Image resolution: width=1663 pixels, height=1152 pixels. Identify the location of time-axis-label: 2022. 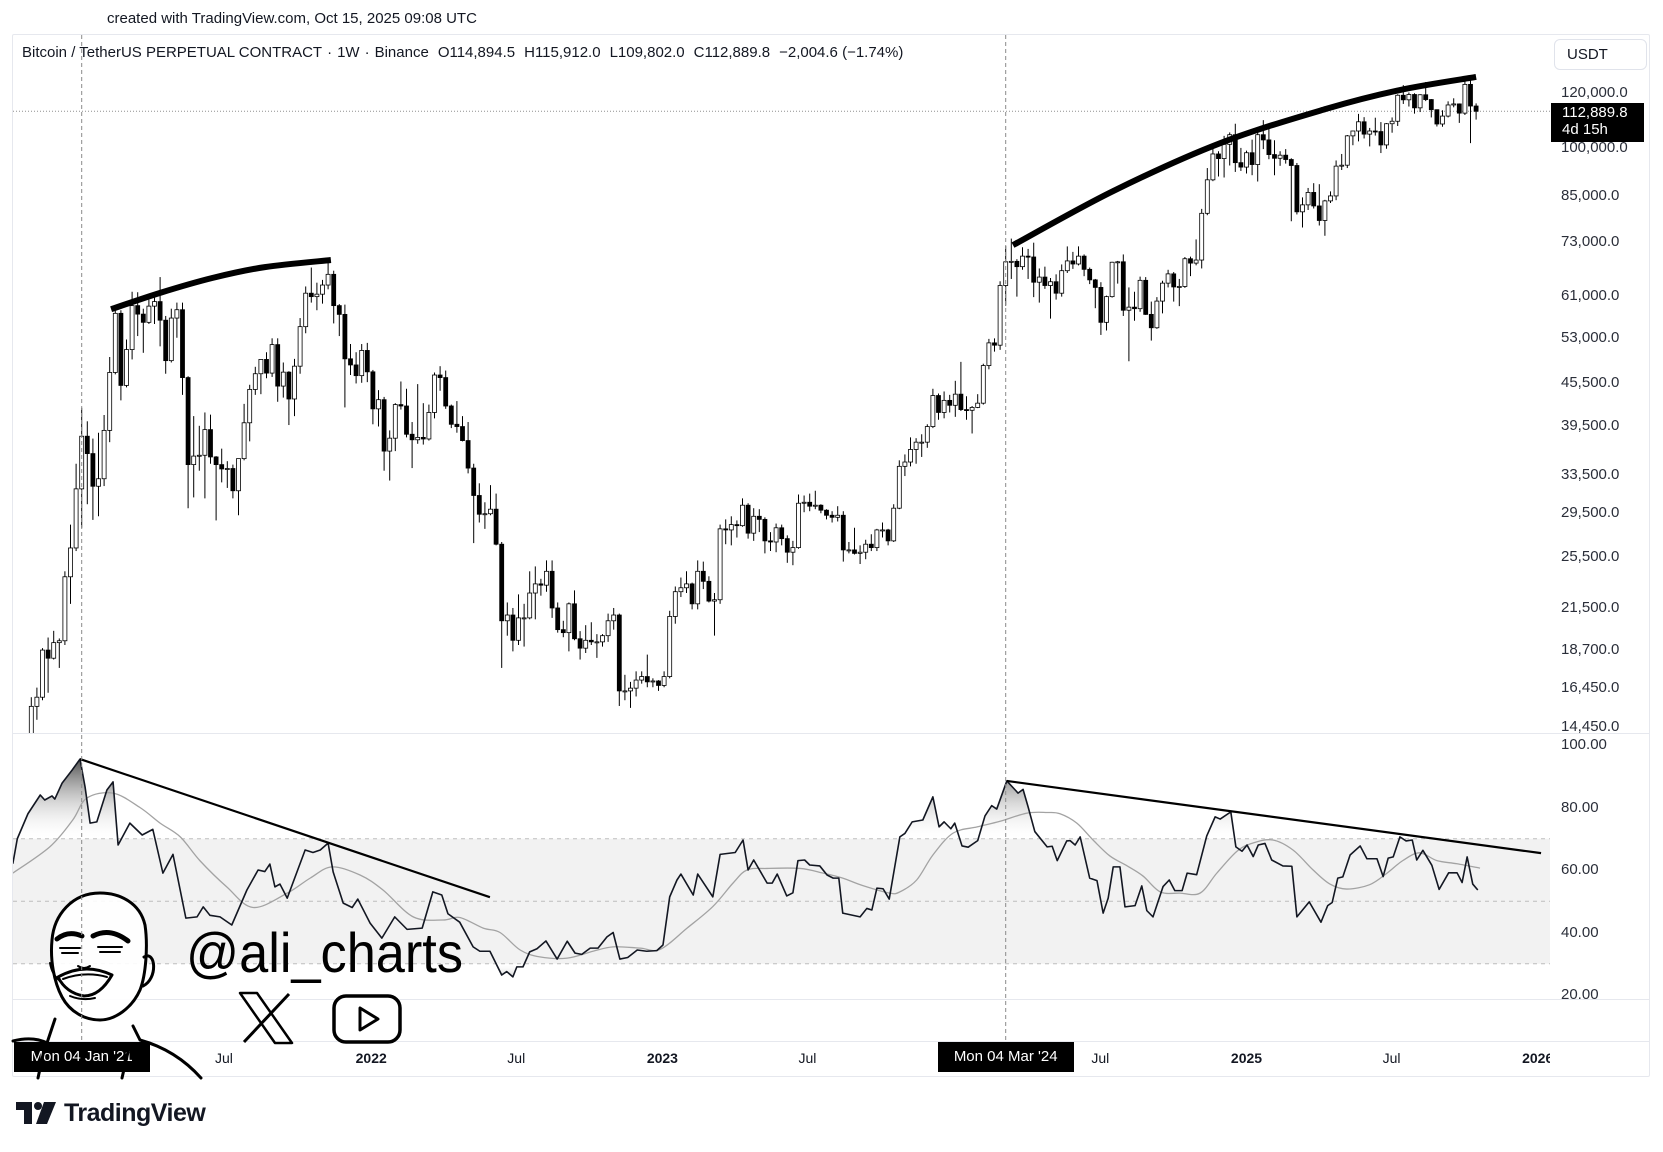
(371, 1058).